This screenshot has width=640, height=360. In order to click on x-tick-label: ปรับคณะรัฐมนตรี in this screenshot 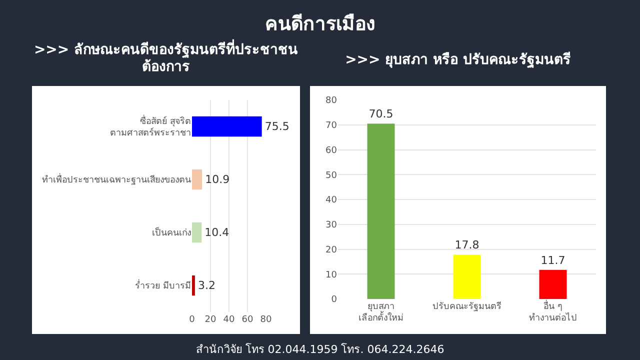, I will do `click(467, 306)`.